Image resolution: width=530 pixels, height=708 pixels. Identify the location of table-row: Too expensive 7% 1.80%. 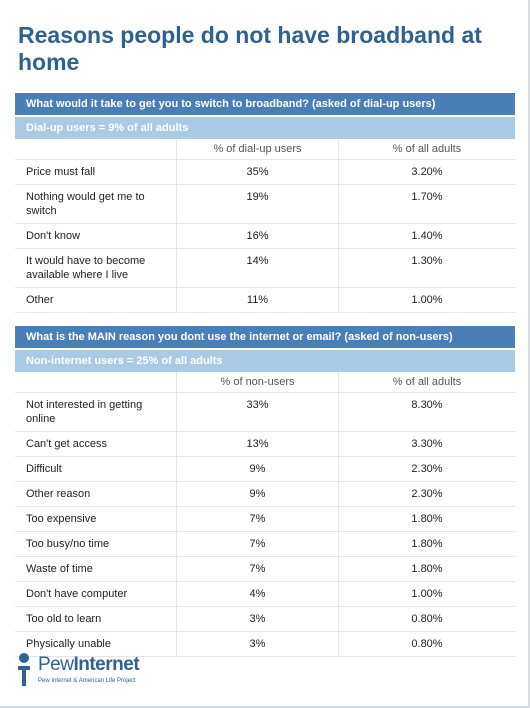
(265, 519).